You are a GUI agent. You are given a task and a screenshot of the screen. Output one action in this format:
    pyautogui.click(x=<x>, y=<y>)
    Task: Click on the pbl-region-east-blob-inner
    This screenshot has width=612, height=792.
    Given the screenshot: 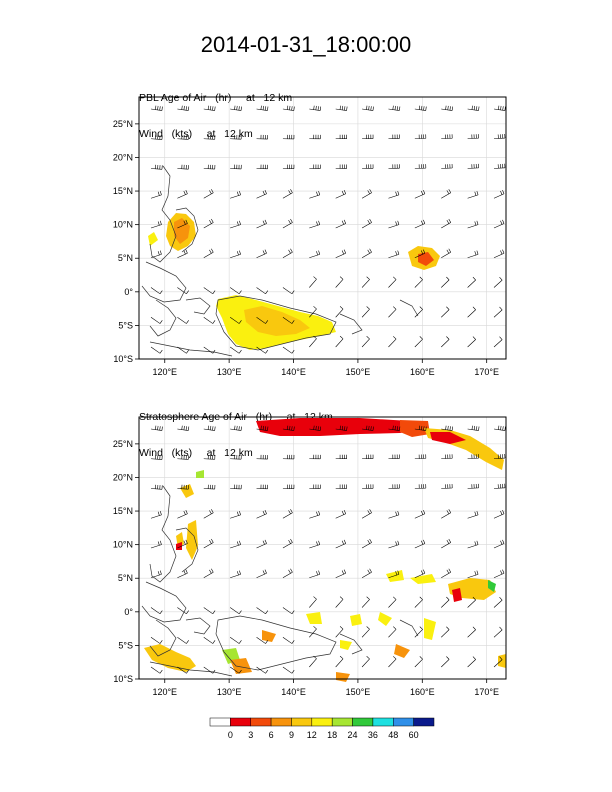 What is the action you would take?
    pyautogui.click(x=426, y=259)
    